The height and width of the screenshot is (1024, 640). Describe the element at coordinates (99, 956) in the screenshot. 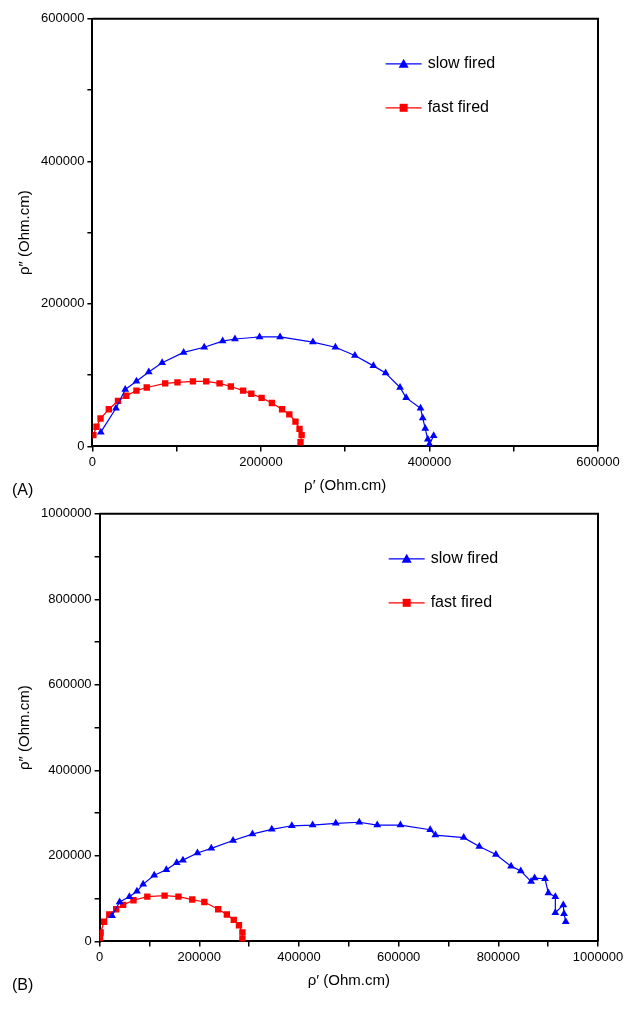

I see `x-tick-label: 0` at that location.